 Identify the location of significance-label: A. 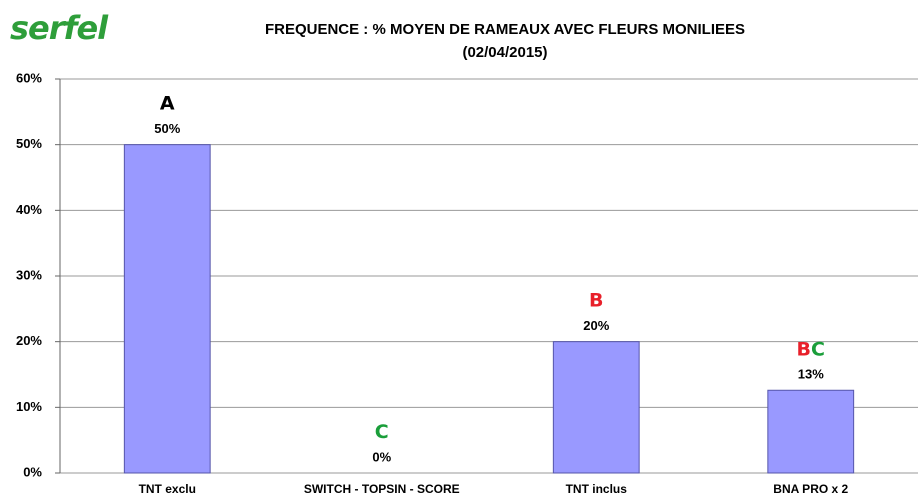
(167, 103).